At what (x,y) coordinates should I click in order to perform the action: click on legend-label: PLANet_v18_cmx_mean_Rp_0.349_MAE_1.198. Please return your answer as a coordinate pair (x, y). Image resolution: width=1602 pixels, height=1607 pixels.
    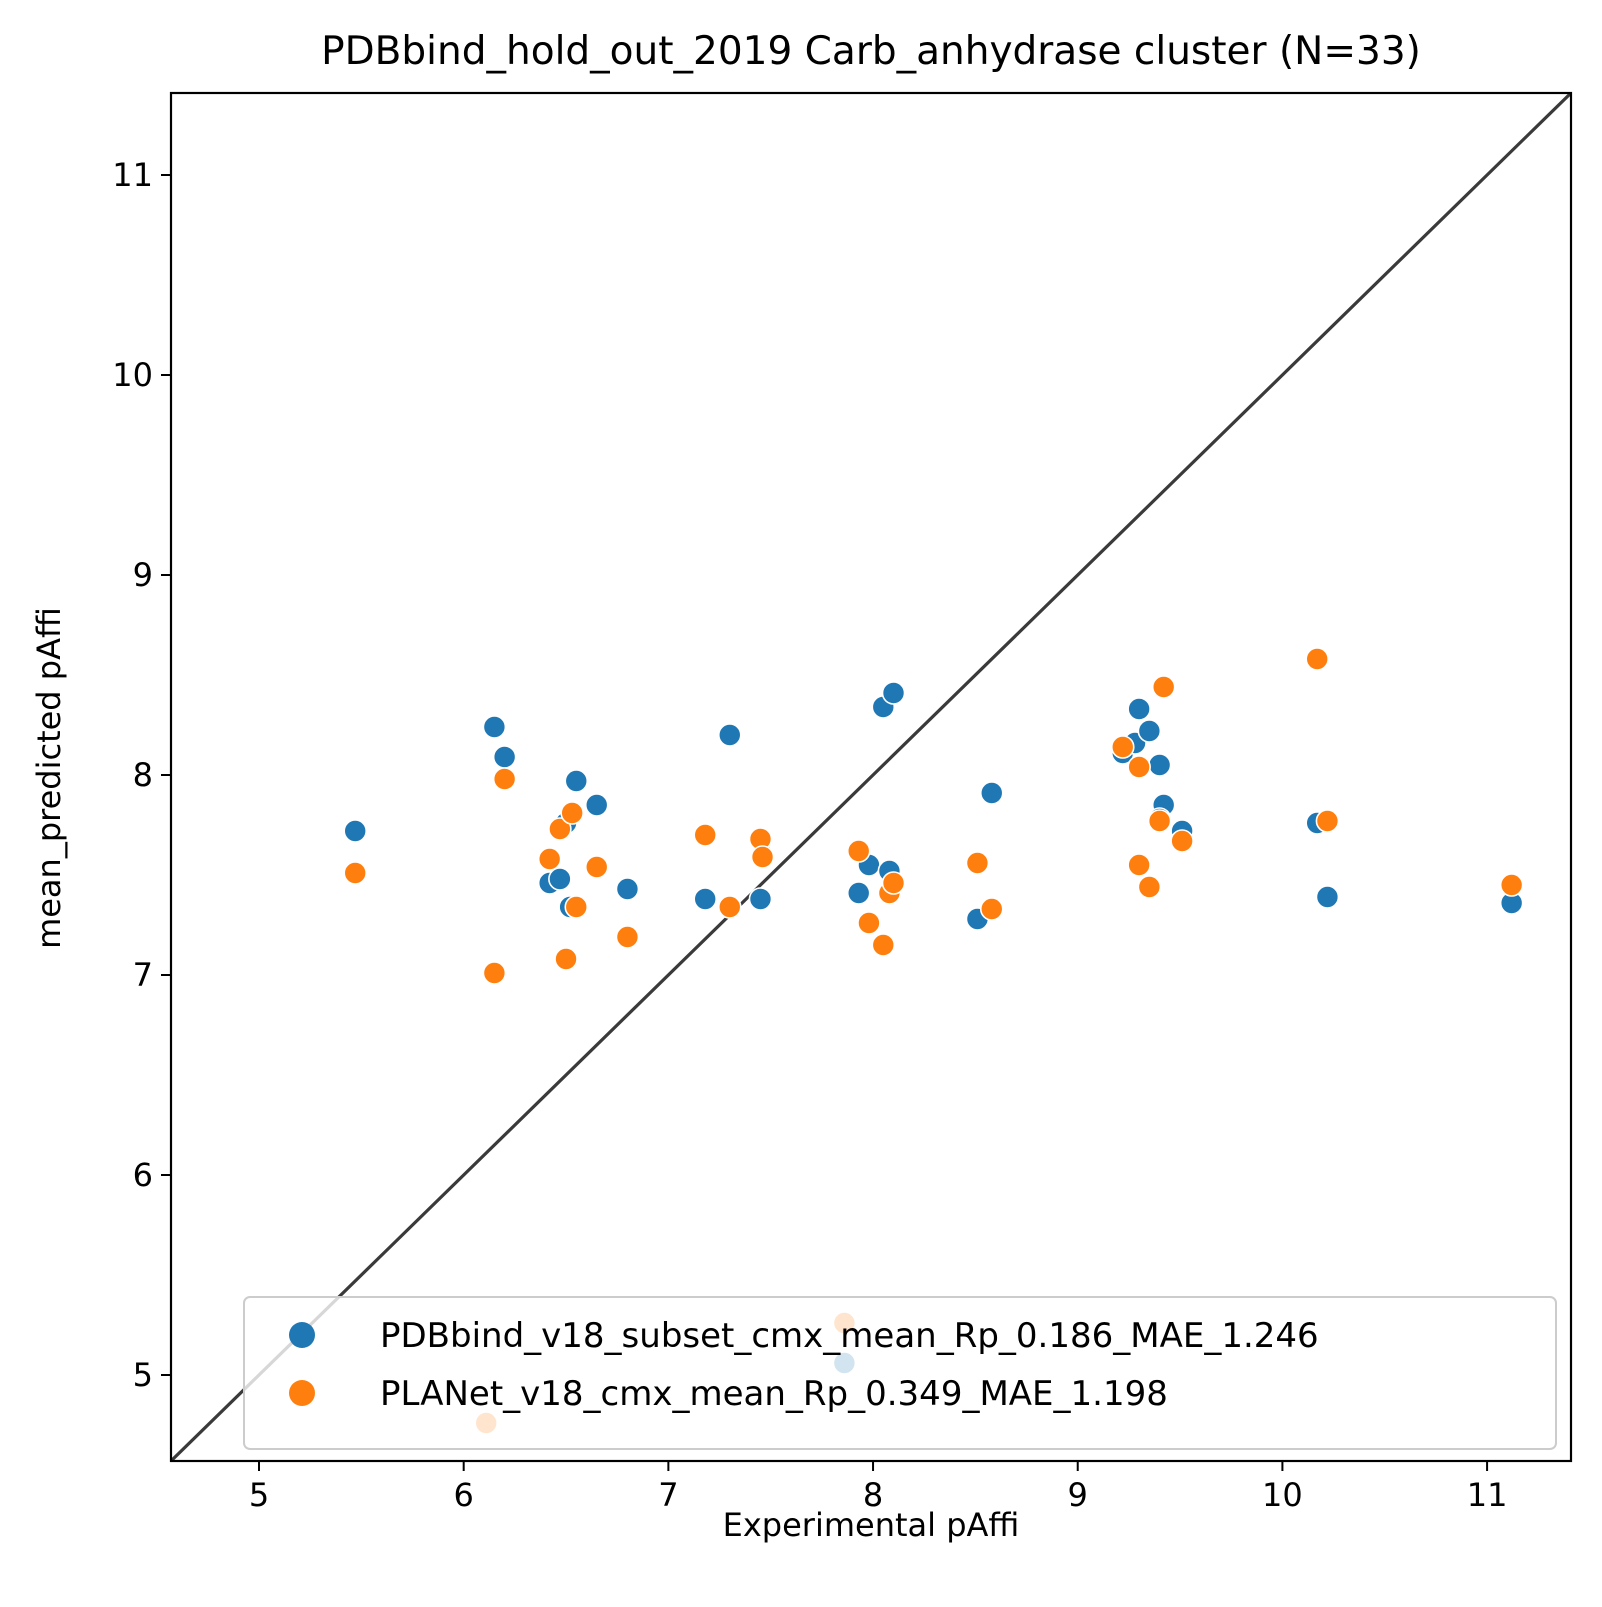
    Looking at the image, I should click on (774, 1394).